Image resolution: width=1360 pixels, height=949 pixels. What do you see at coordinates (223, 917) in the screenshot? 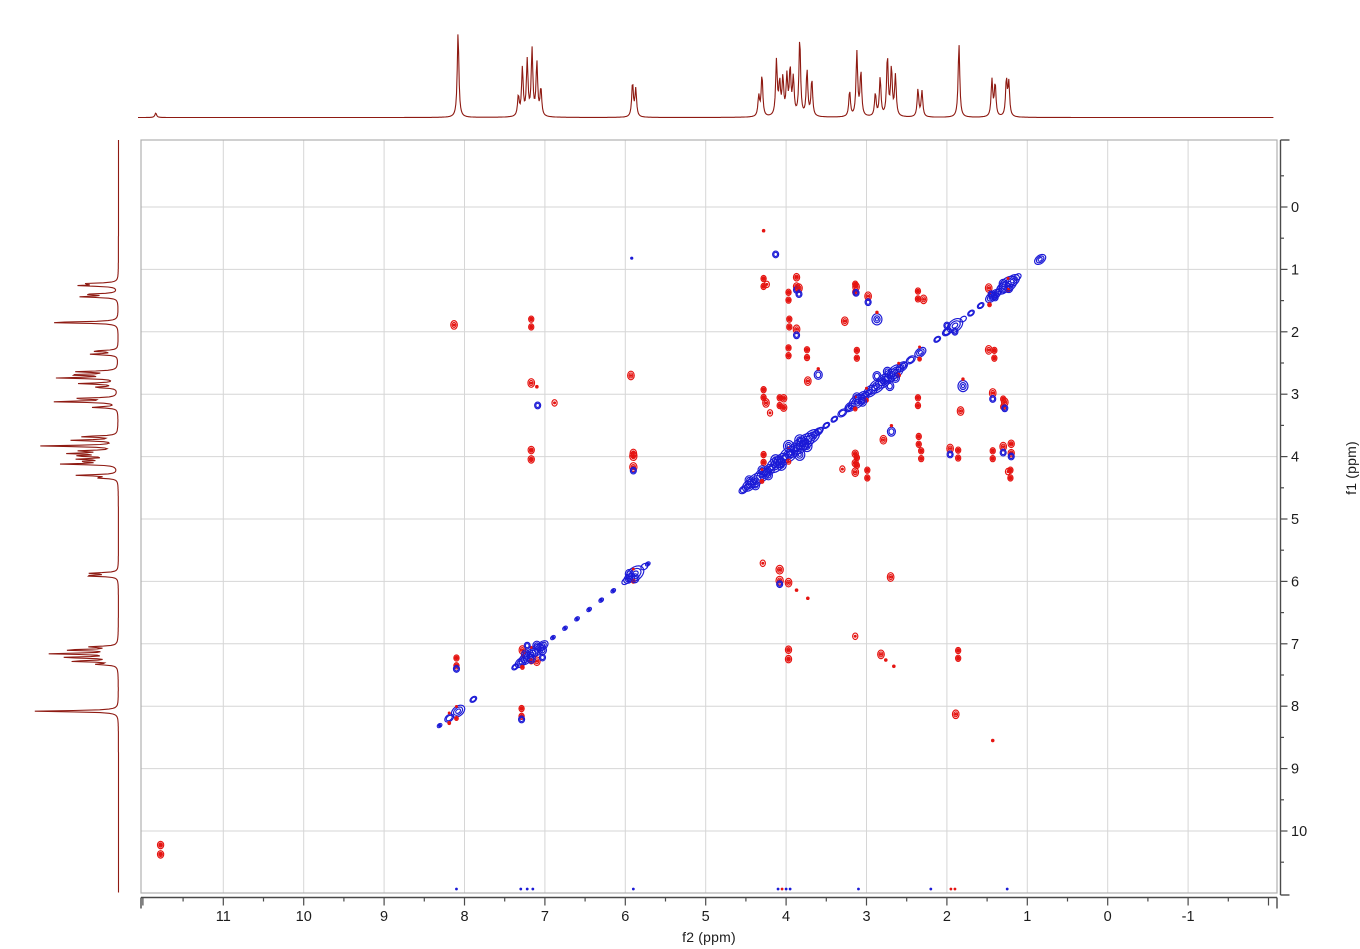
I see `svg-text: 11` at bounding box center [223, 917].